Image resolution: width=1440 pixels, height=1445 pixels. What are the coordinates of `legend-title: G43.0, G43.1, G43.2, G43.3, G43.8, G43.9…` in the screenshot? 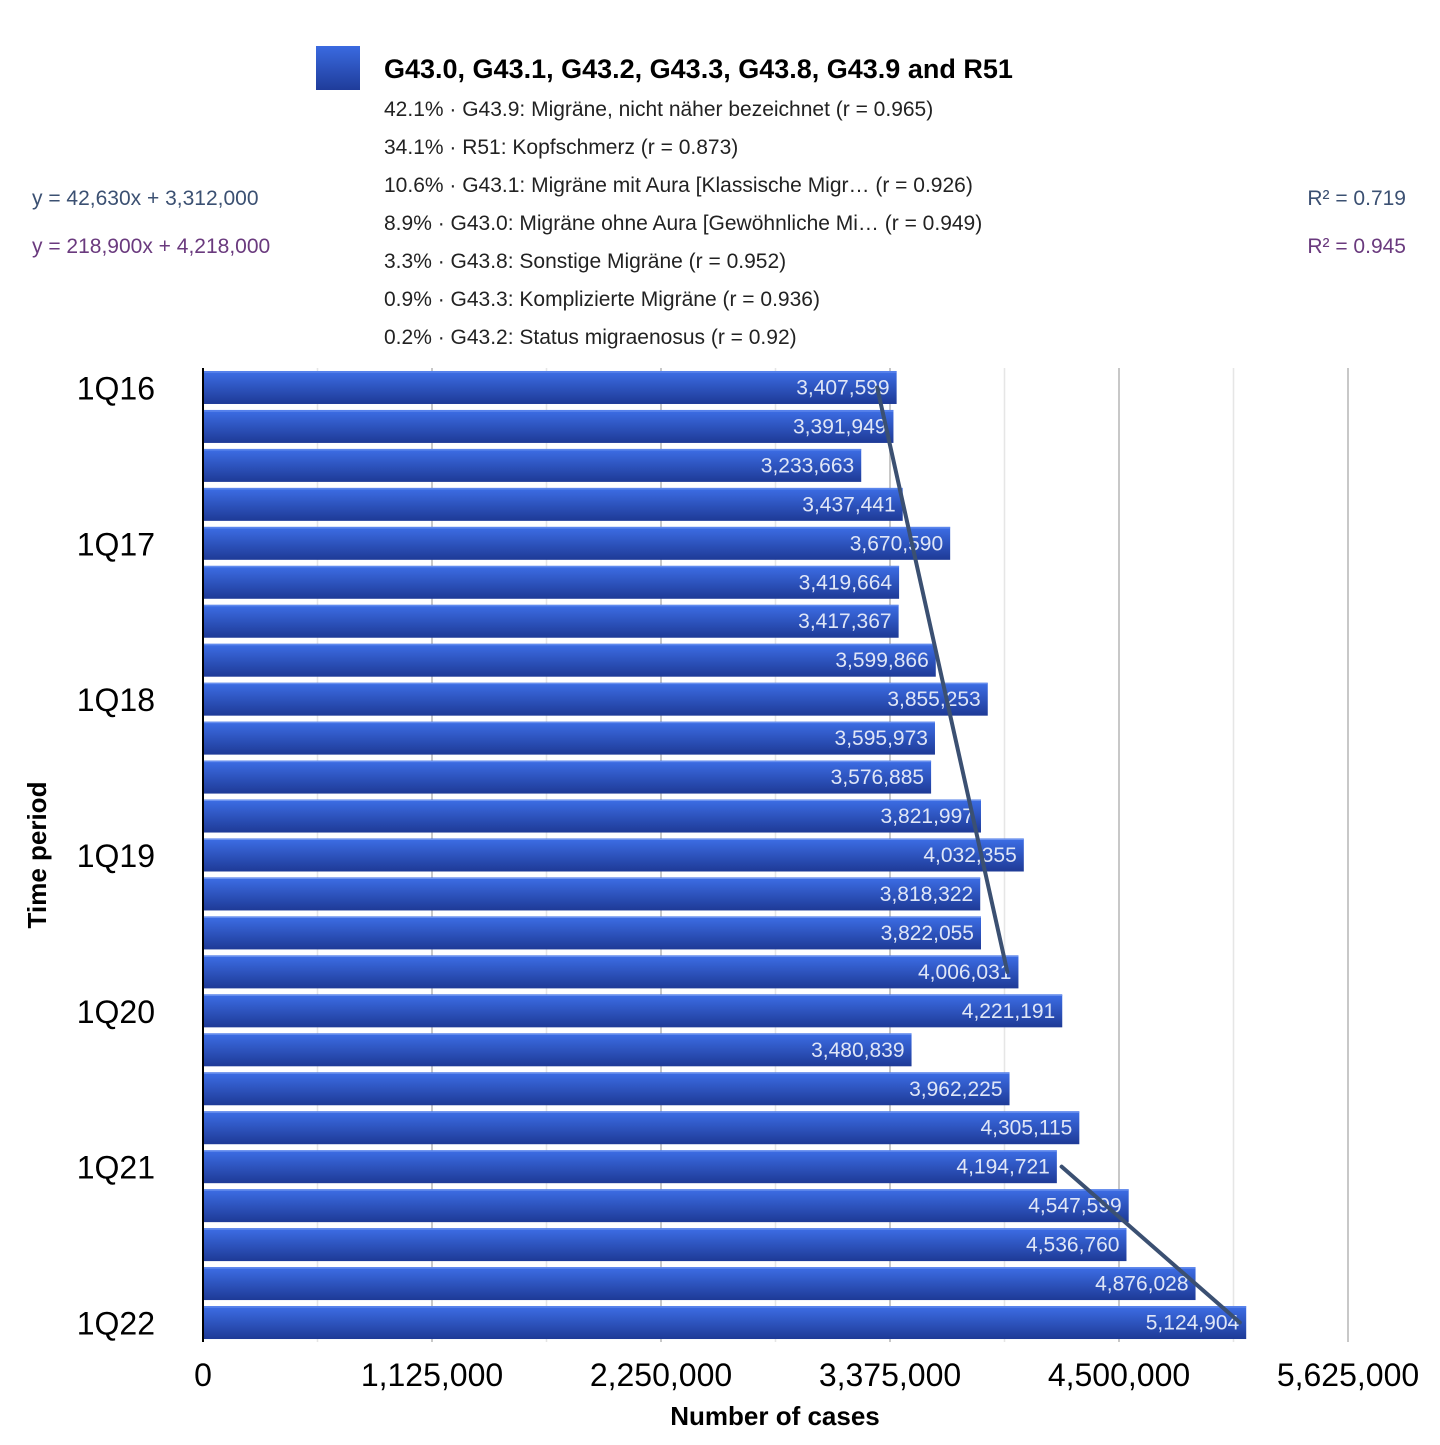 It's located at (698, 69).